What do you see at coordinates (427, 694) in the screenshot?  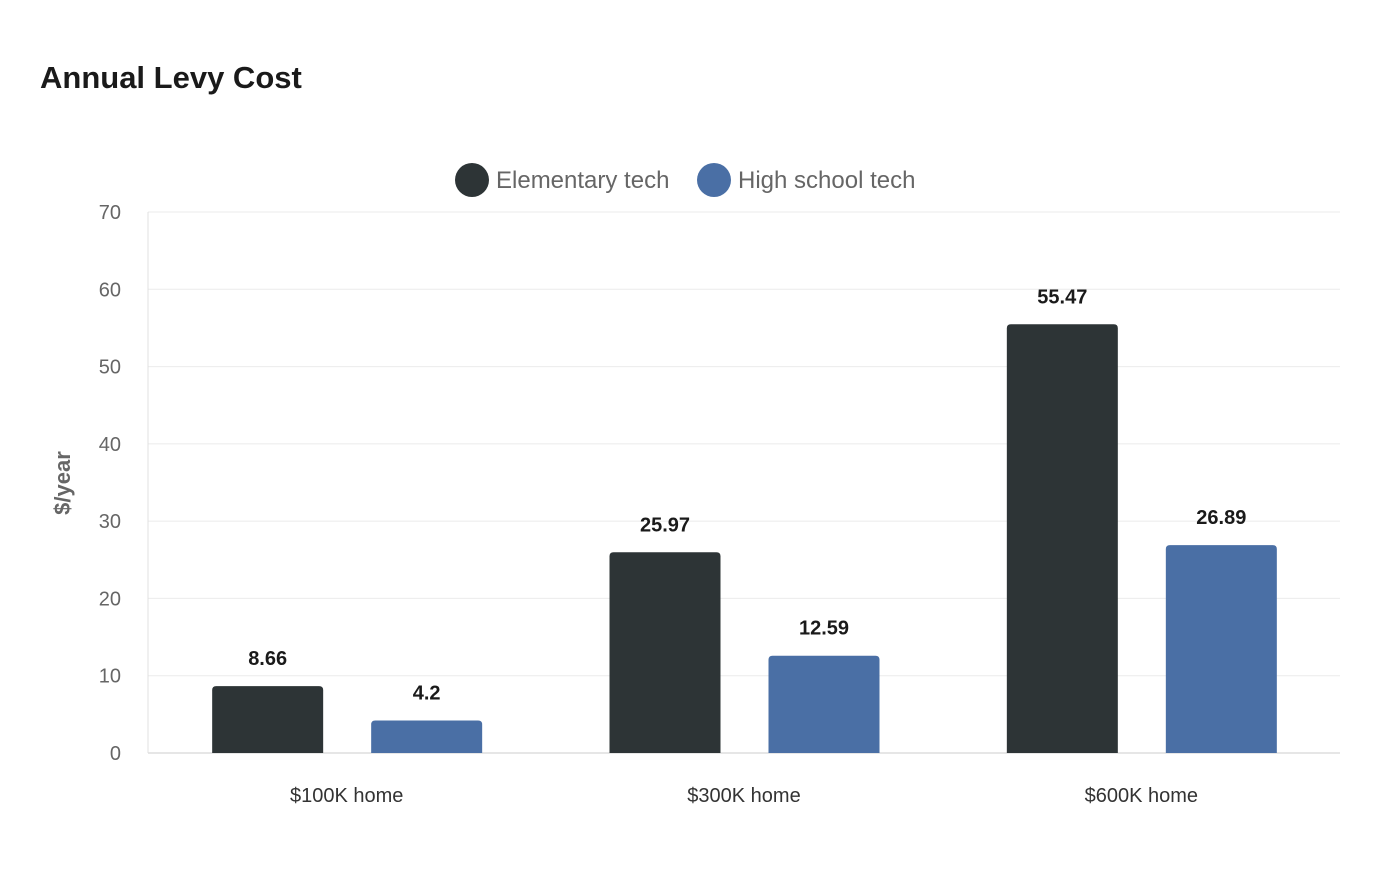 I see `data-label: 4.2` at bounding box center [427, 694].